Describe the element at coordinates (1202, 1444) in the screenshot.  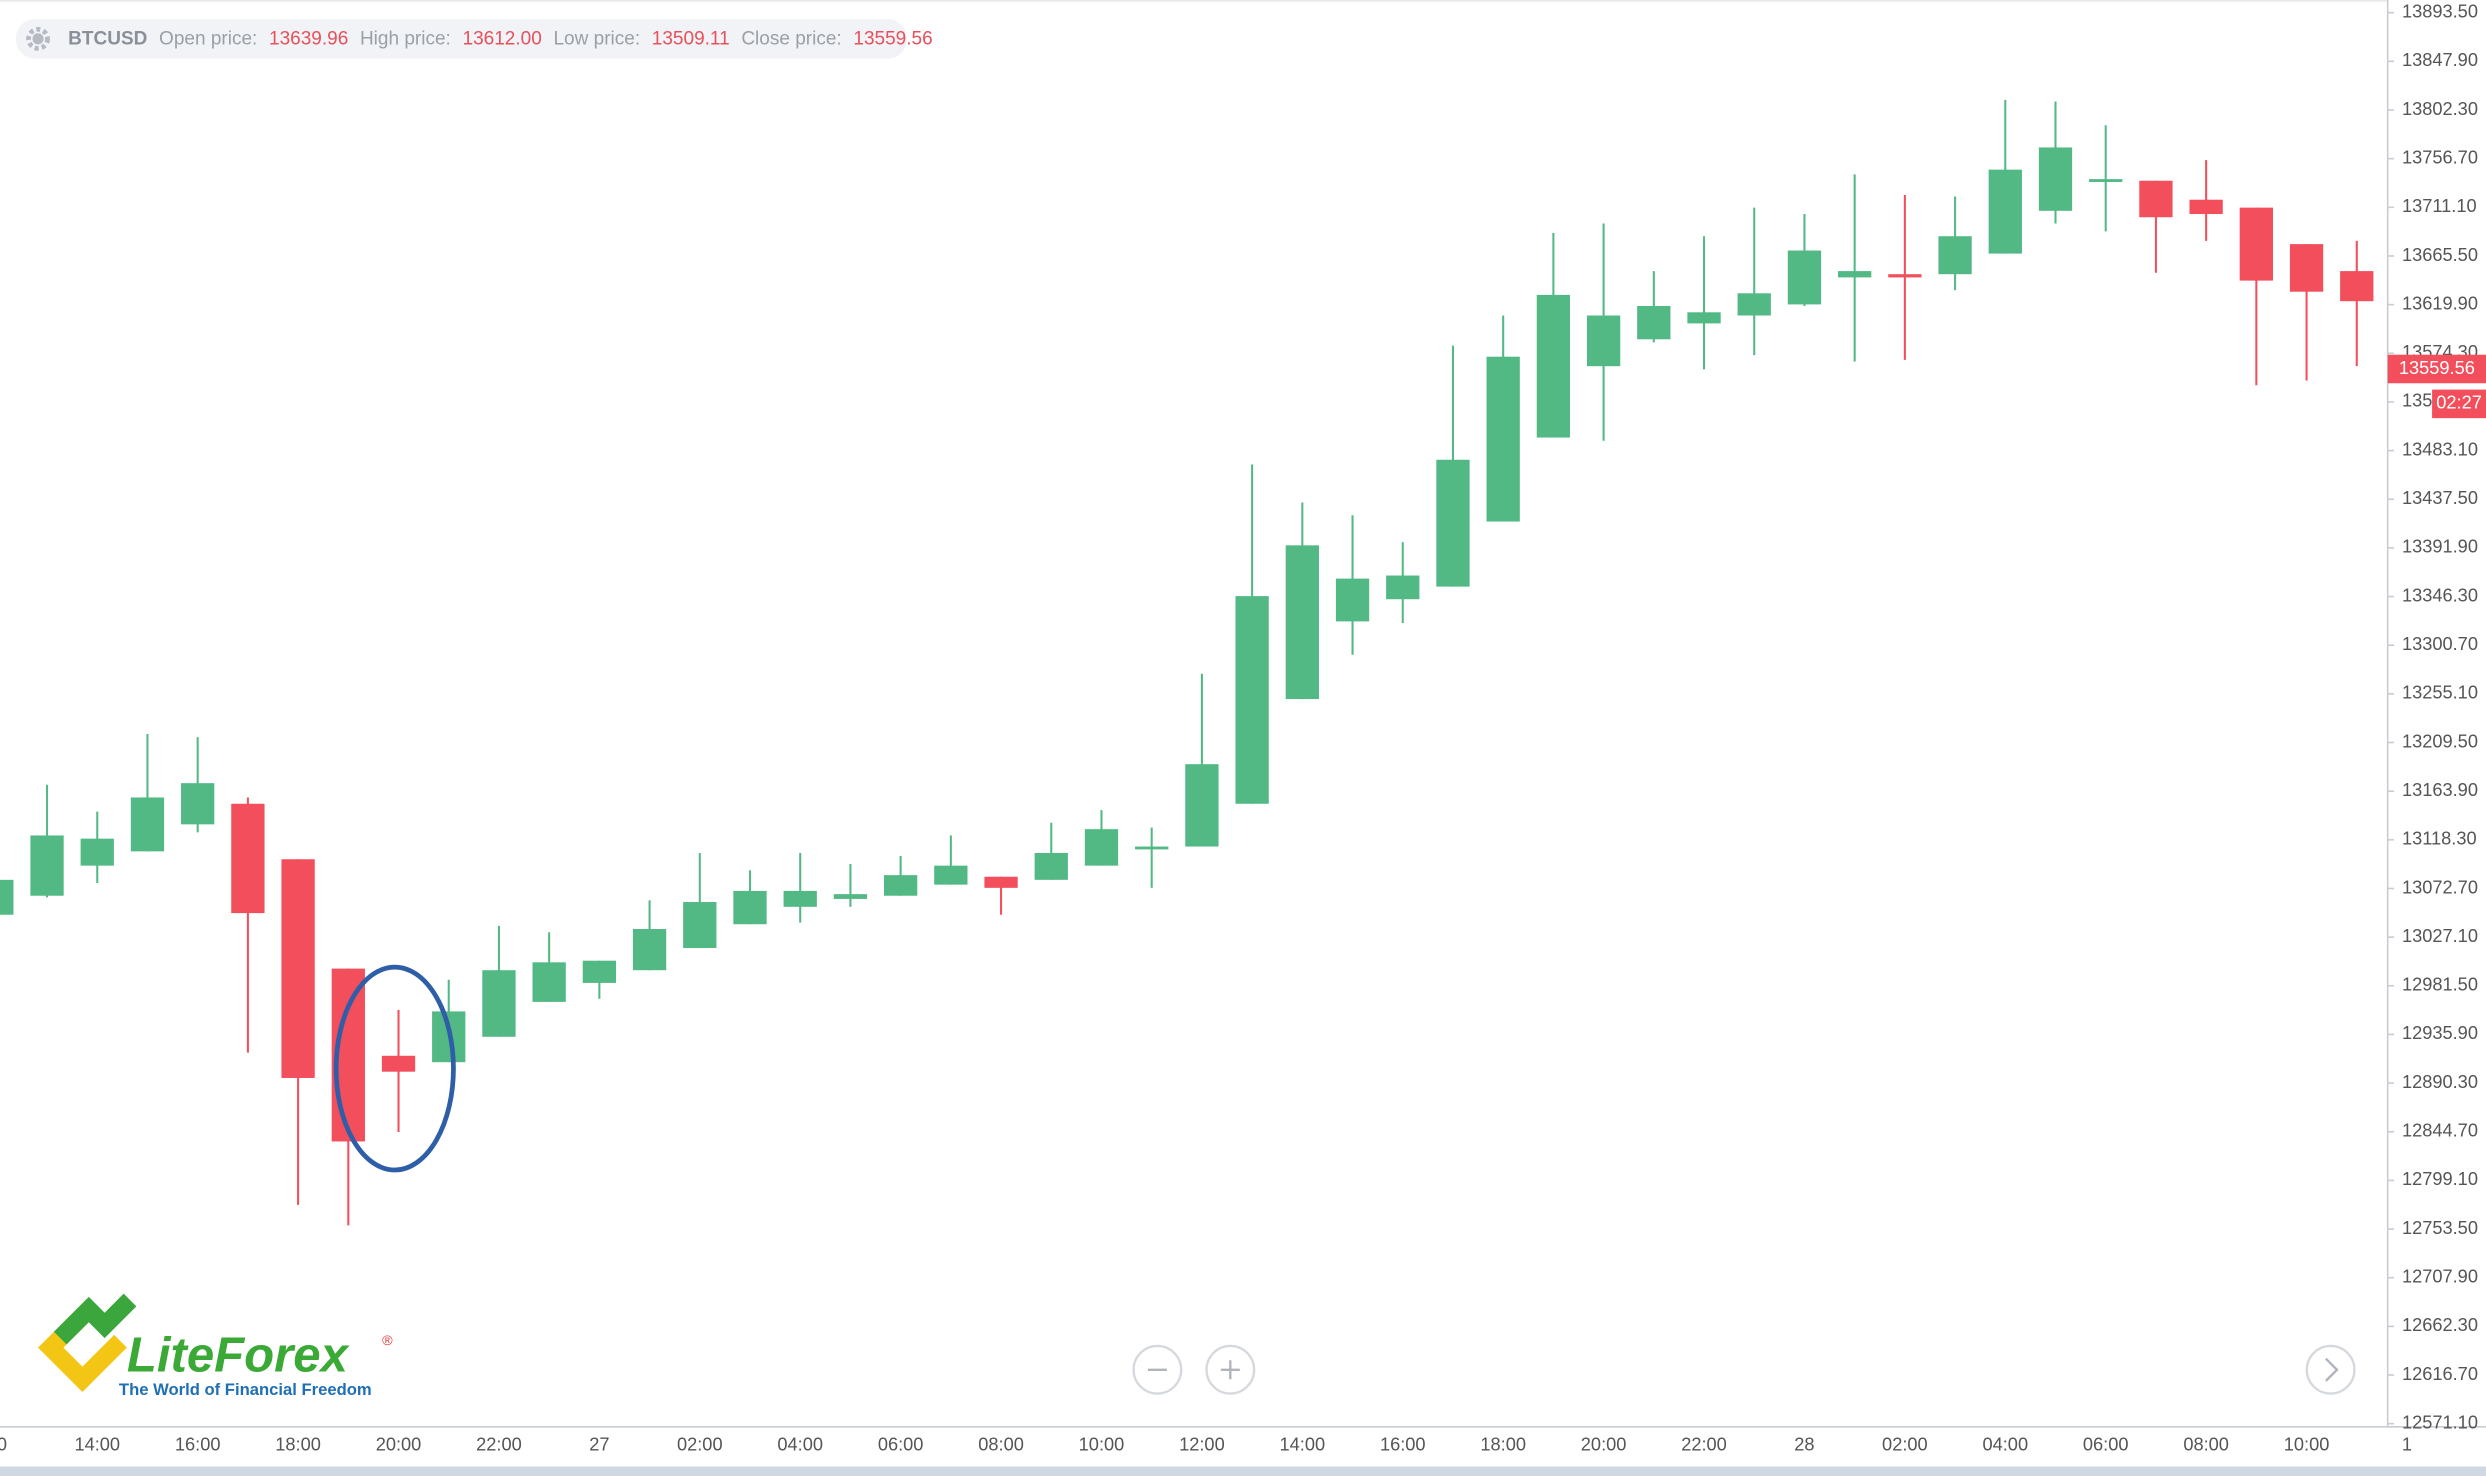
I see `x-tick-label: 12:00` at that location.